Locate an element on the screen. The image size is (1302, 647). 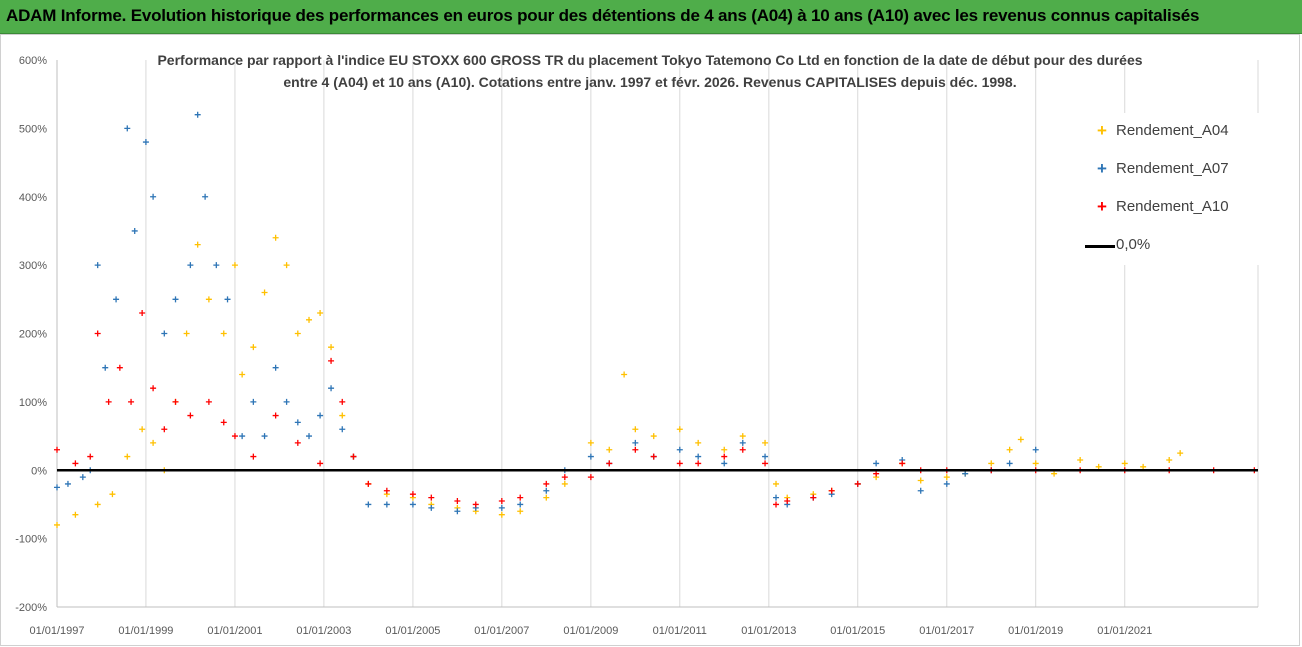
legend-item-zero: 0,0% is located at coordinates (1172, 246).